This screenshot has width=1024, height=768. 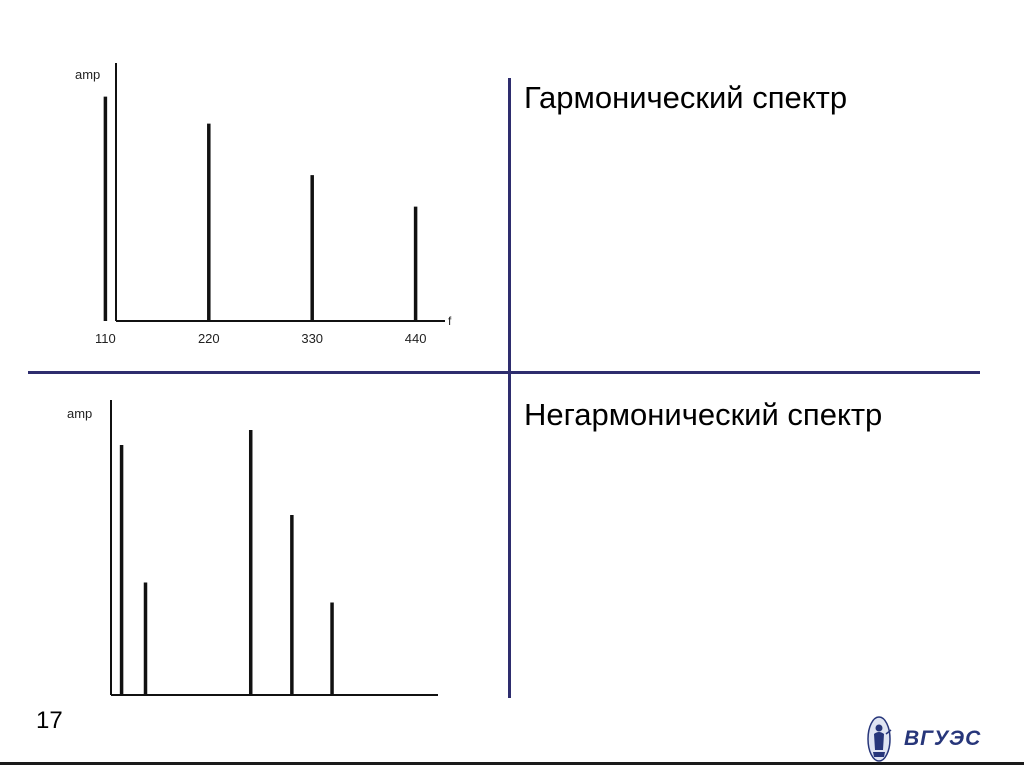 I want to click on horizontal-divider, so click(x=504, y=372).